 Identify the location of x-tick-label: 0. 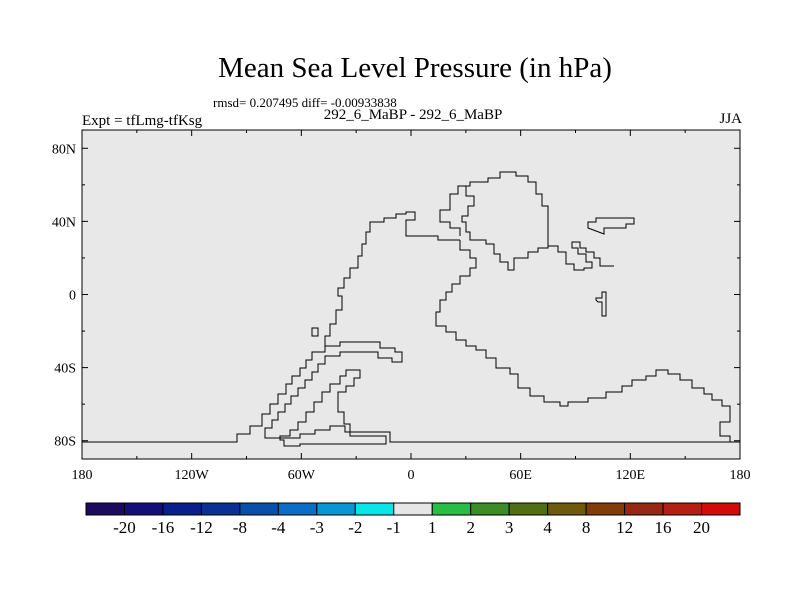
(411, 475).